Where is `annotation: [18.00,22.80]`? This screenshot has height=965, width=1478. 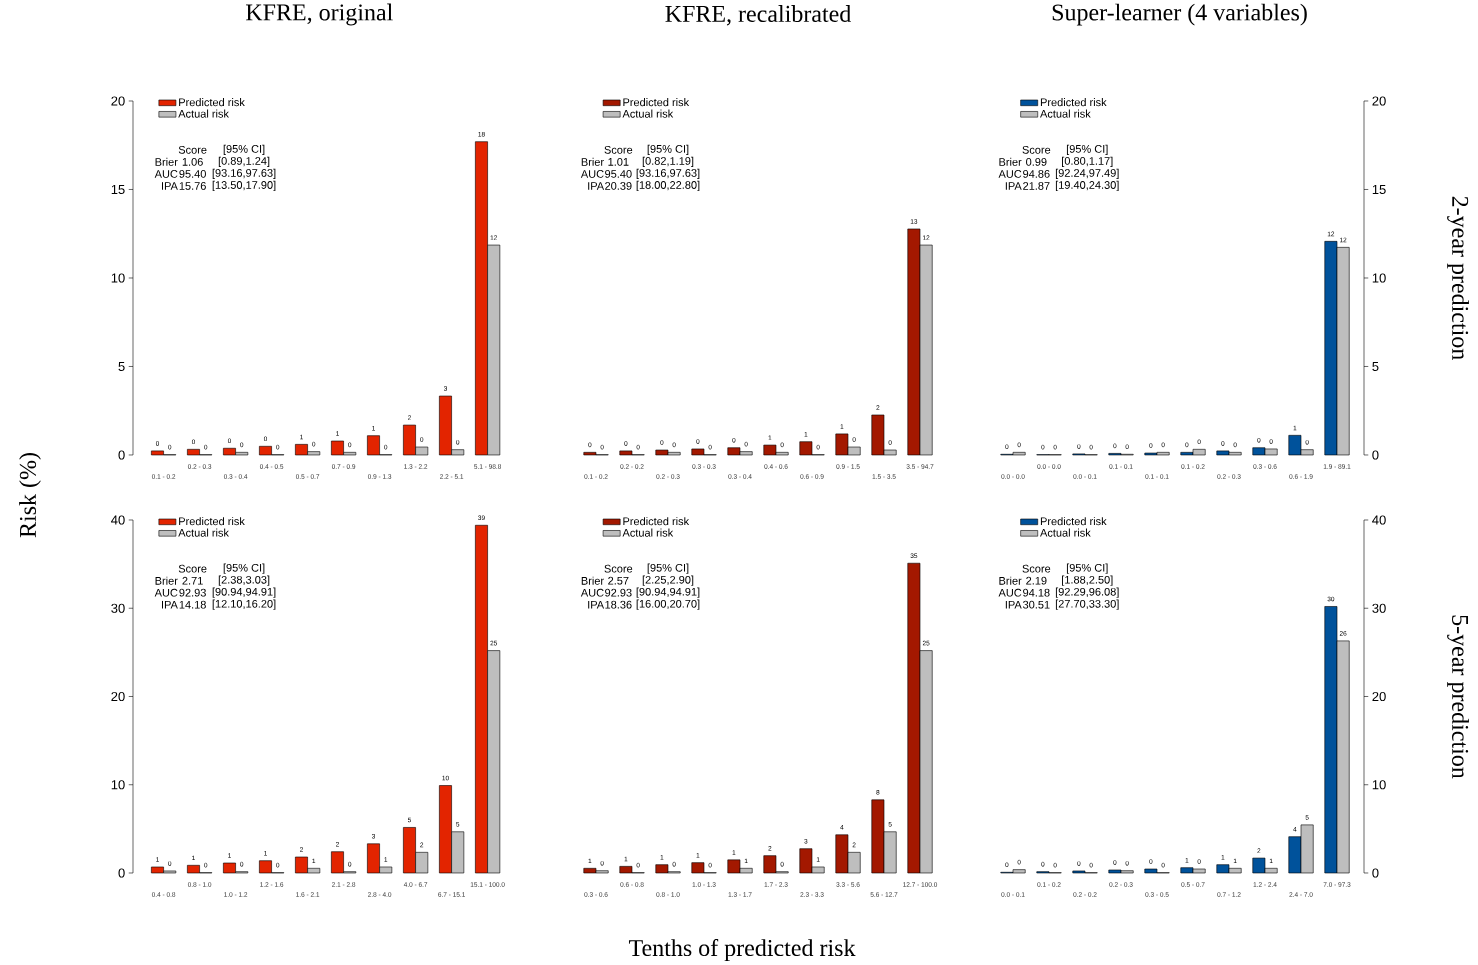
annotation: [18.00,22.80] is located at coordinates (668, 186).